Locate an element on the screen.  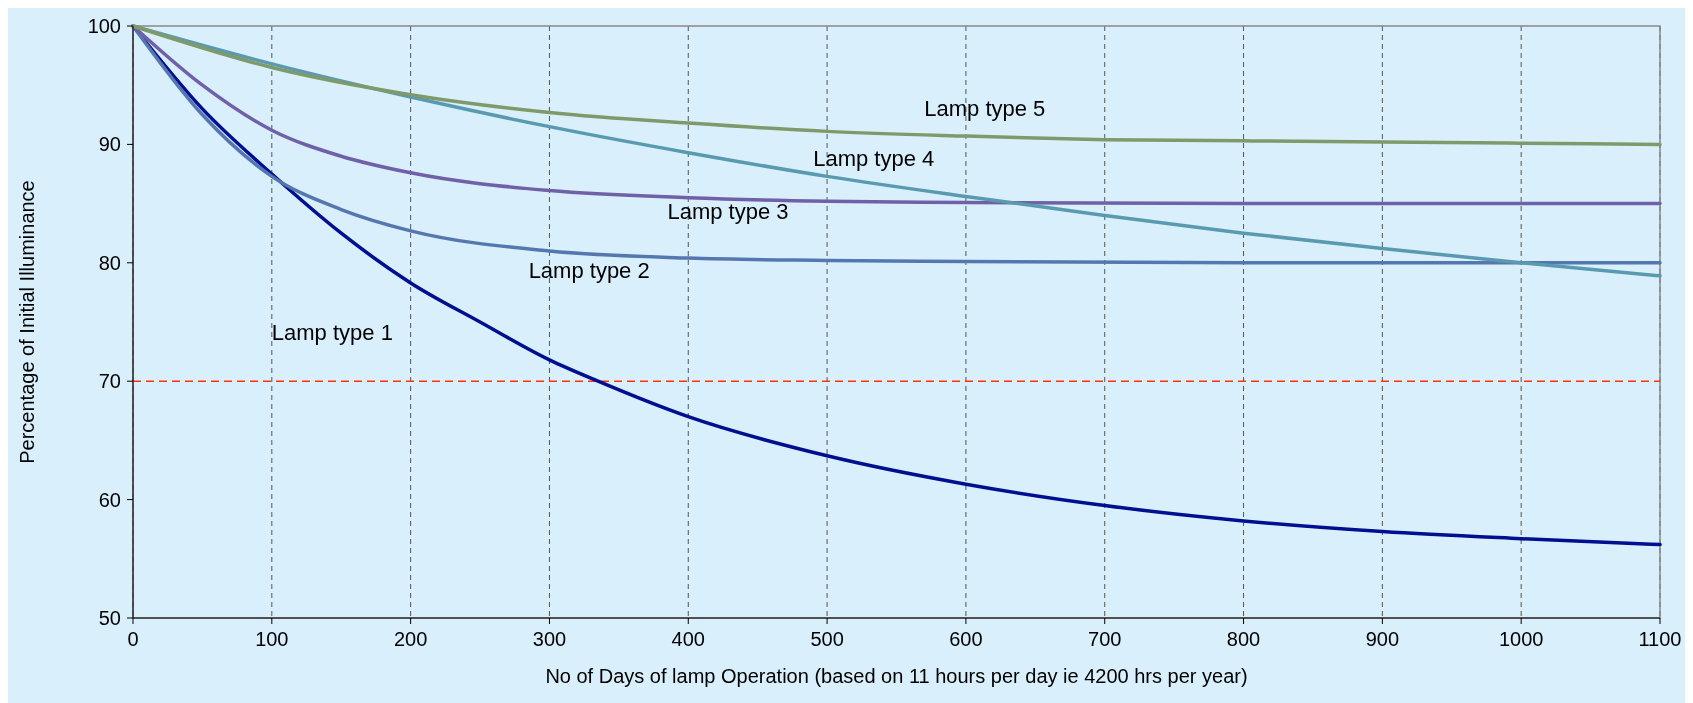
x-tick-label: 600 is located at coordinates (966, 639).